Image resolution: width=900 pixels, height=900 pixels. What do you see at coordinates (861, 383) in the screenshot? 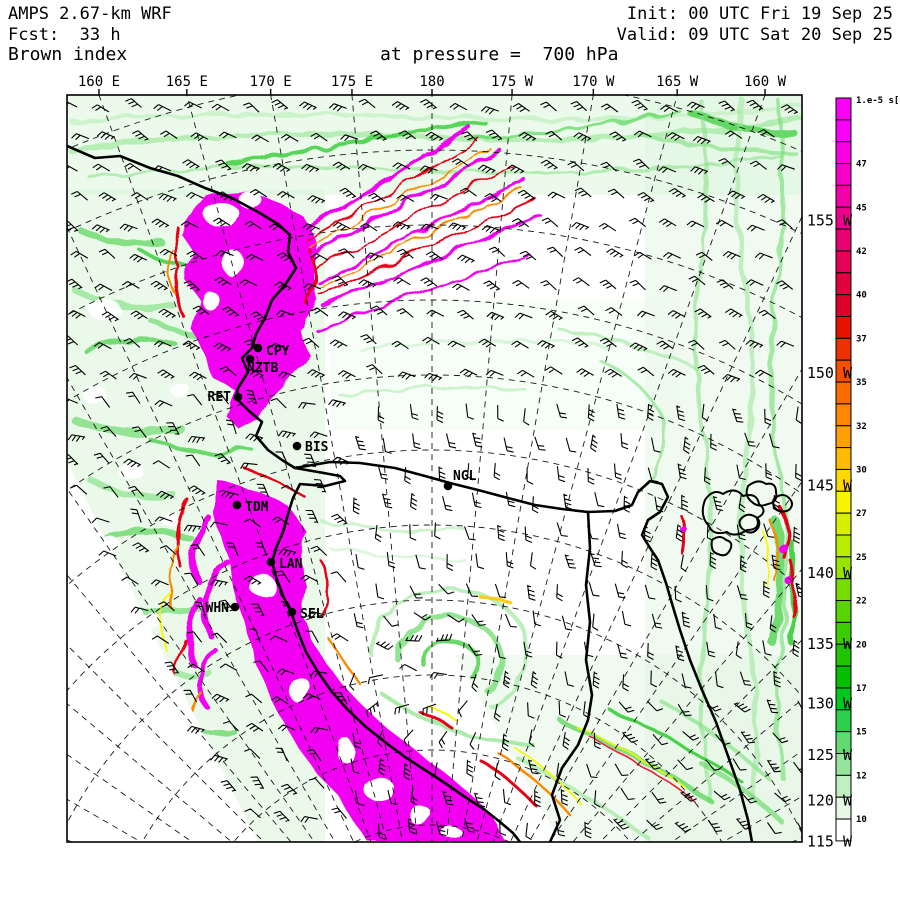
I see `colorbar-tick-label: 35` at bounding box center [861, 383].